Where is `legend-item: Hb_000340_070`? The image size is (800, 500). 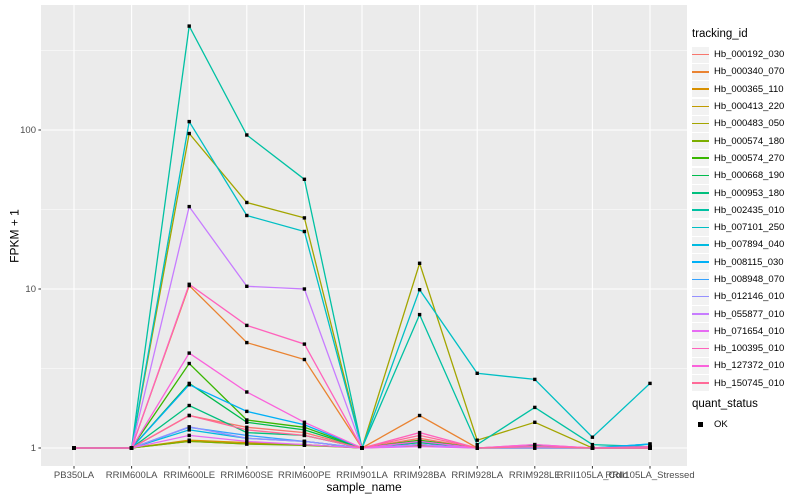
legend-item: Hb_000340_070 is located at coordinates (745, 71).